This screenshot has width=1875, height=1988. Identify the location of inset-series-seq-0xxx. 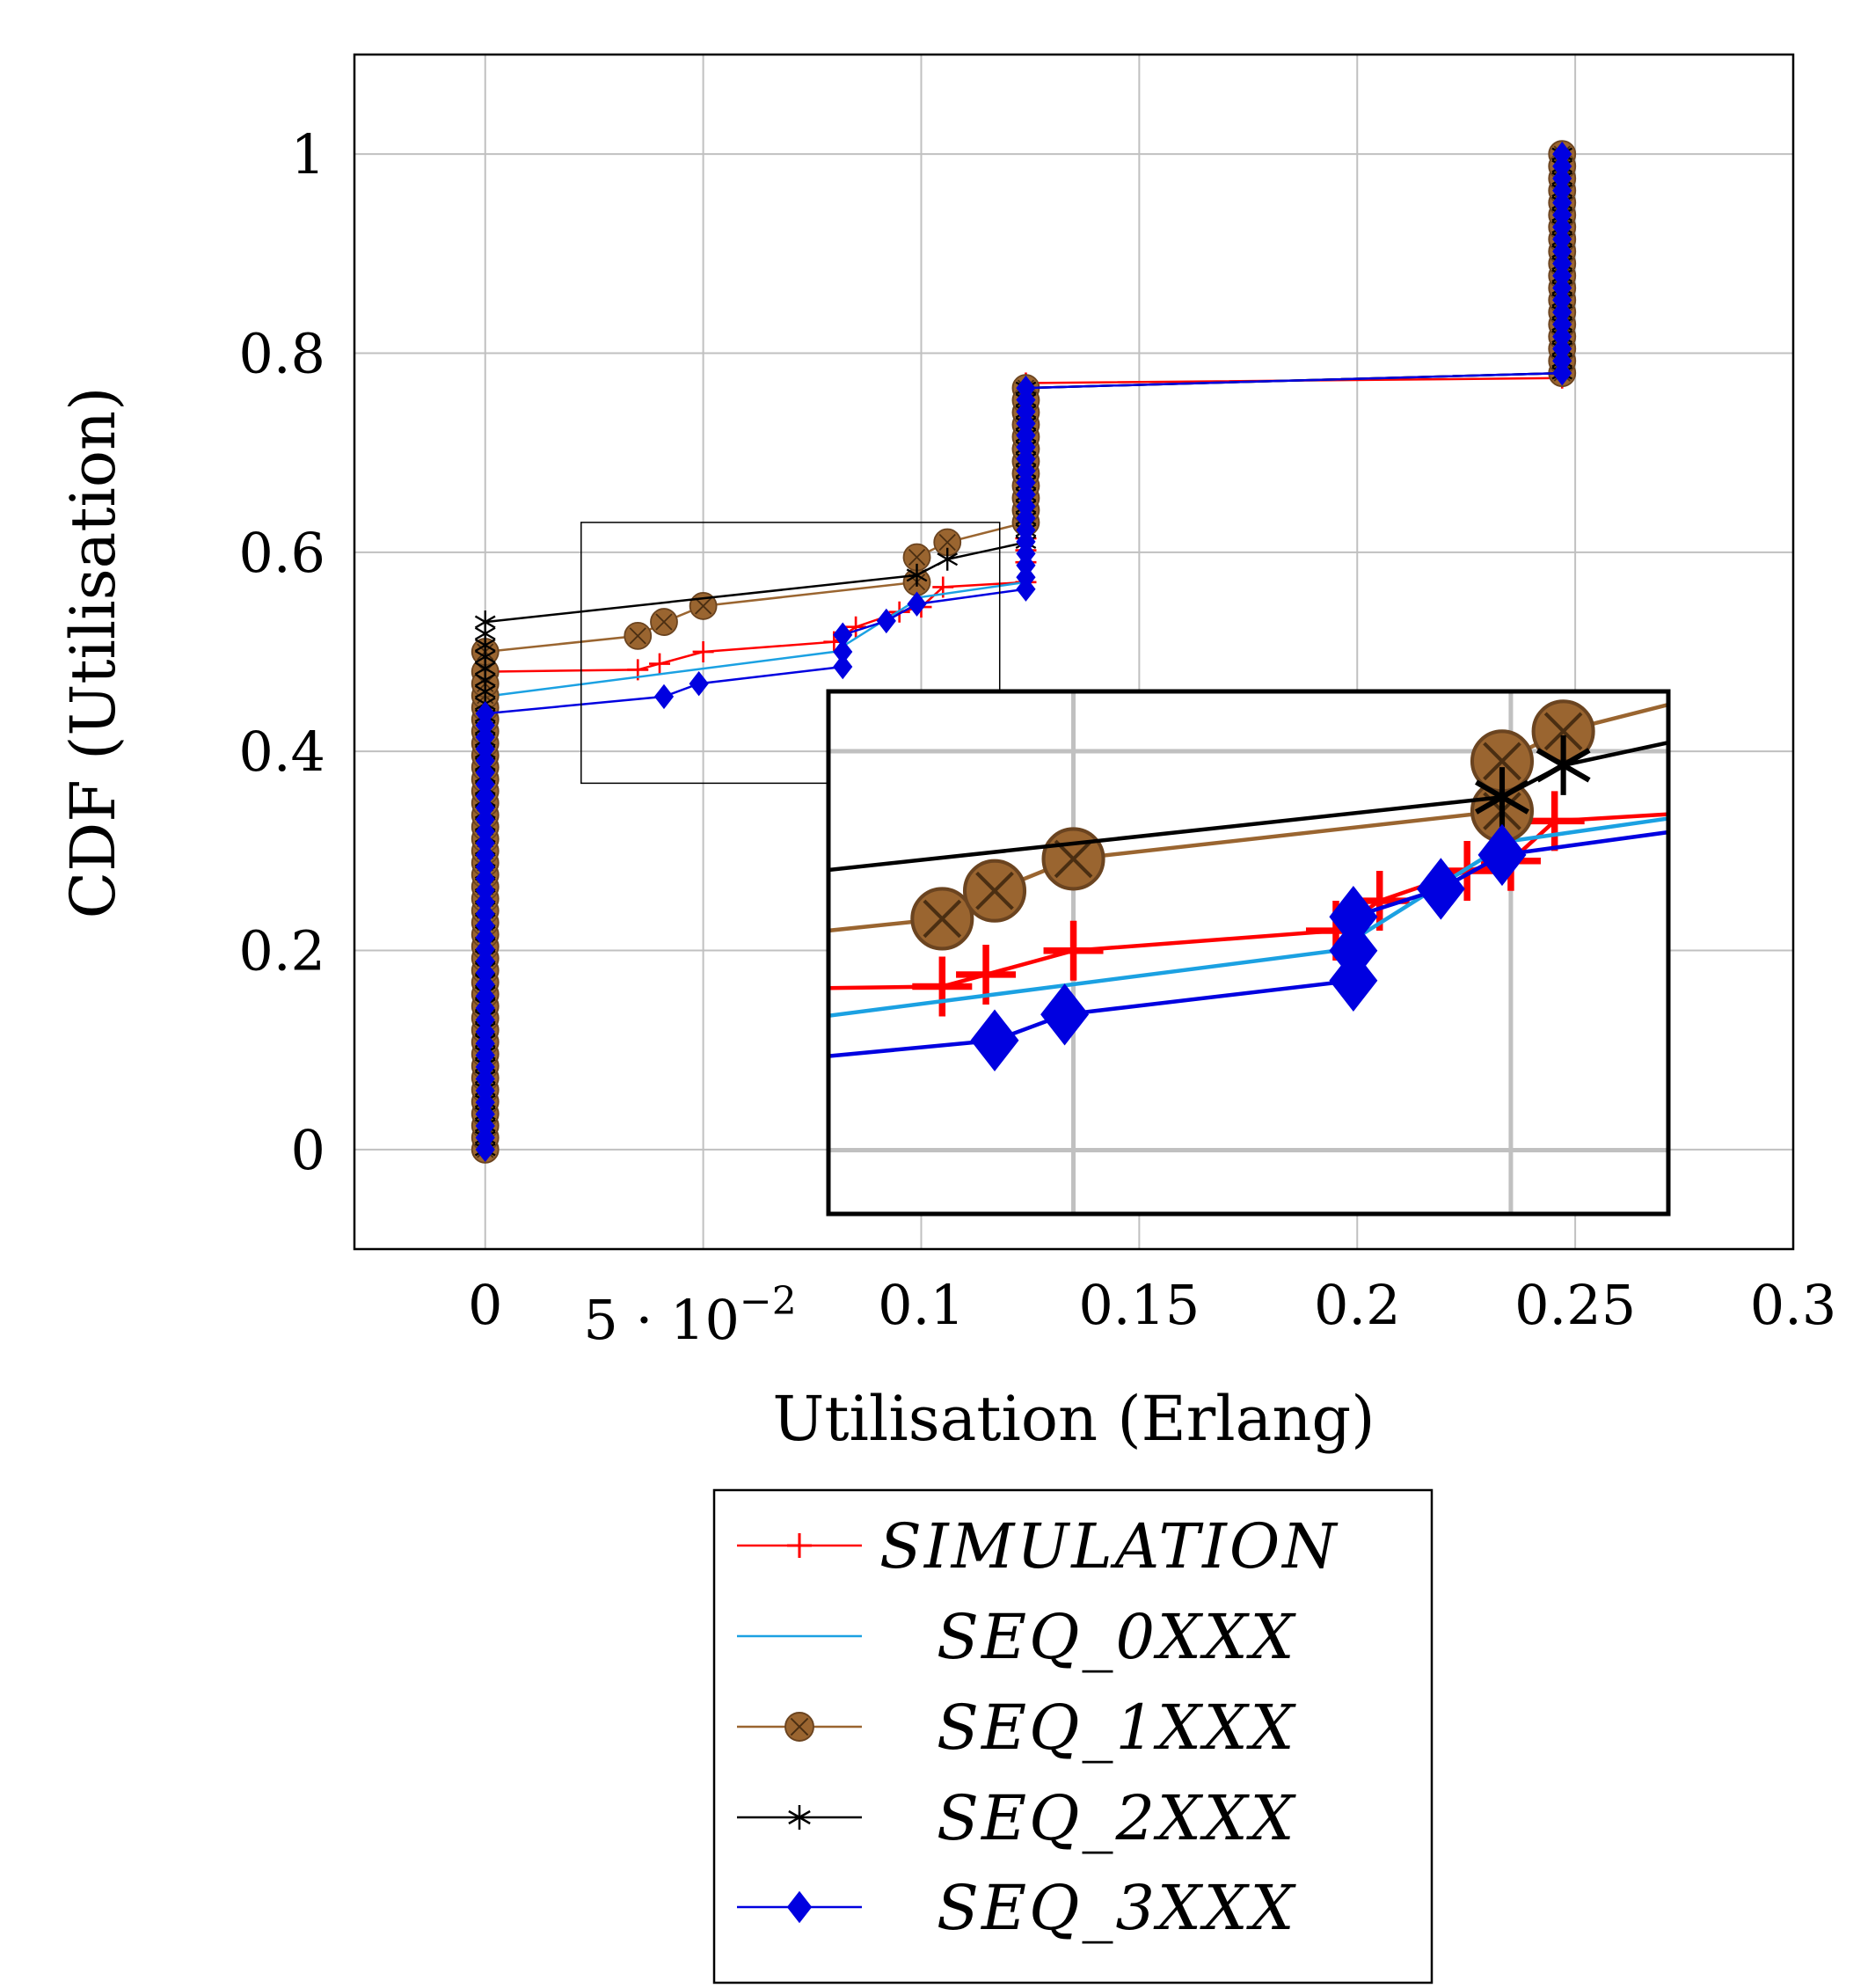
(1248, 917).